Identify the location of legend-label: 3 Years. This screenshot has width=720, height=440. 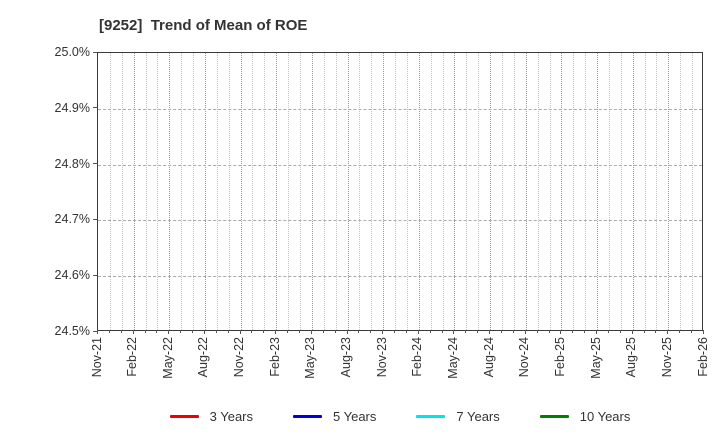
(231, 416).